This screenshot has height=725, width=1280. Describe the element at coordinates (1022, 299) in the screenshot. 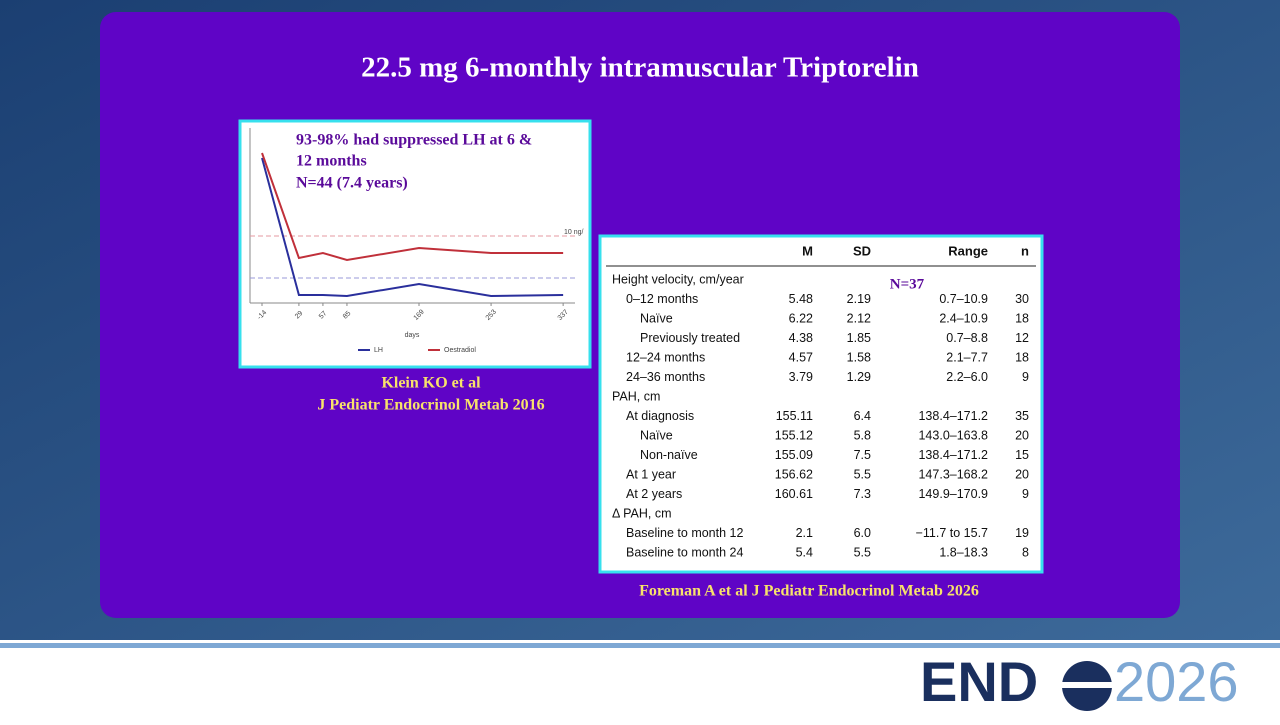

I see `cell: 30` at that location.